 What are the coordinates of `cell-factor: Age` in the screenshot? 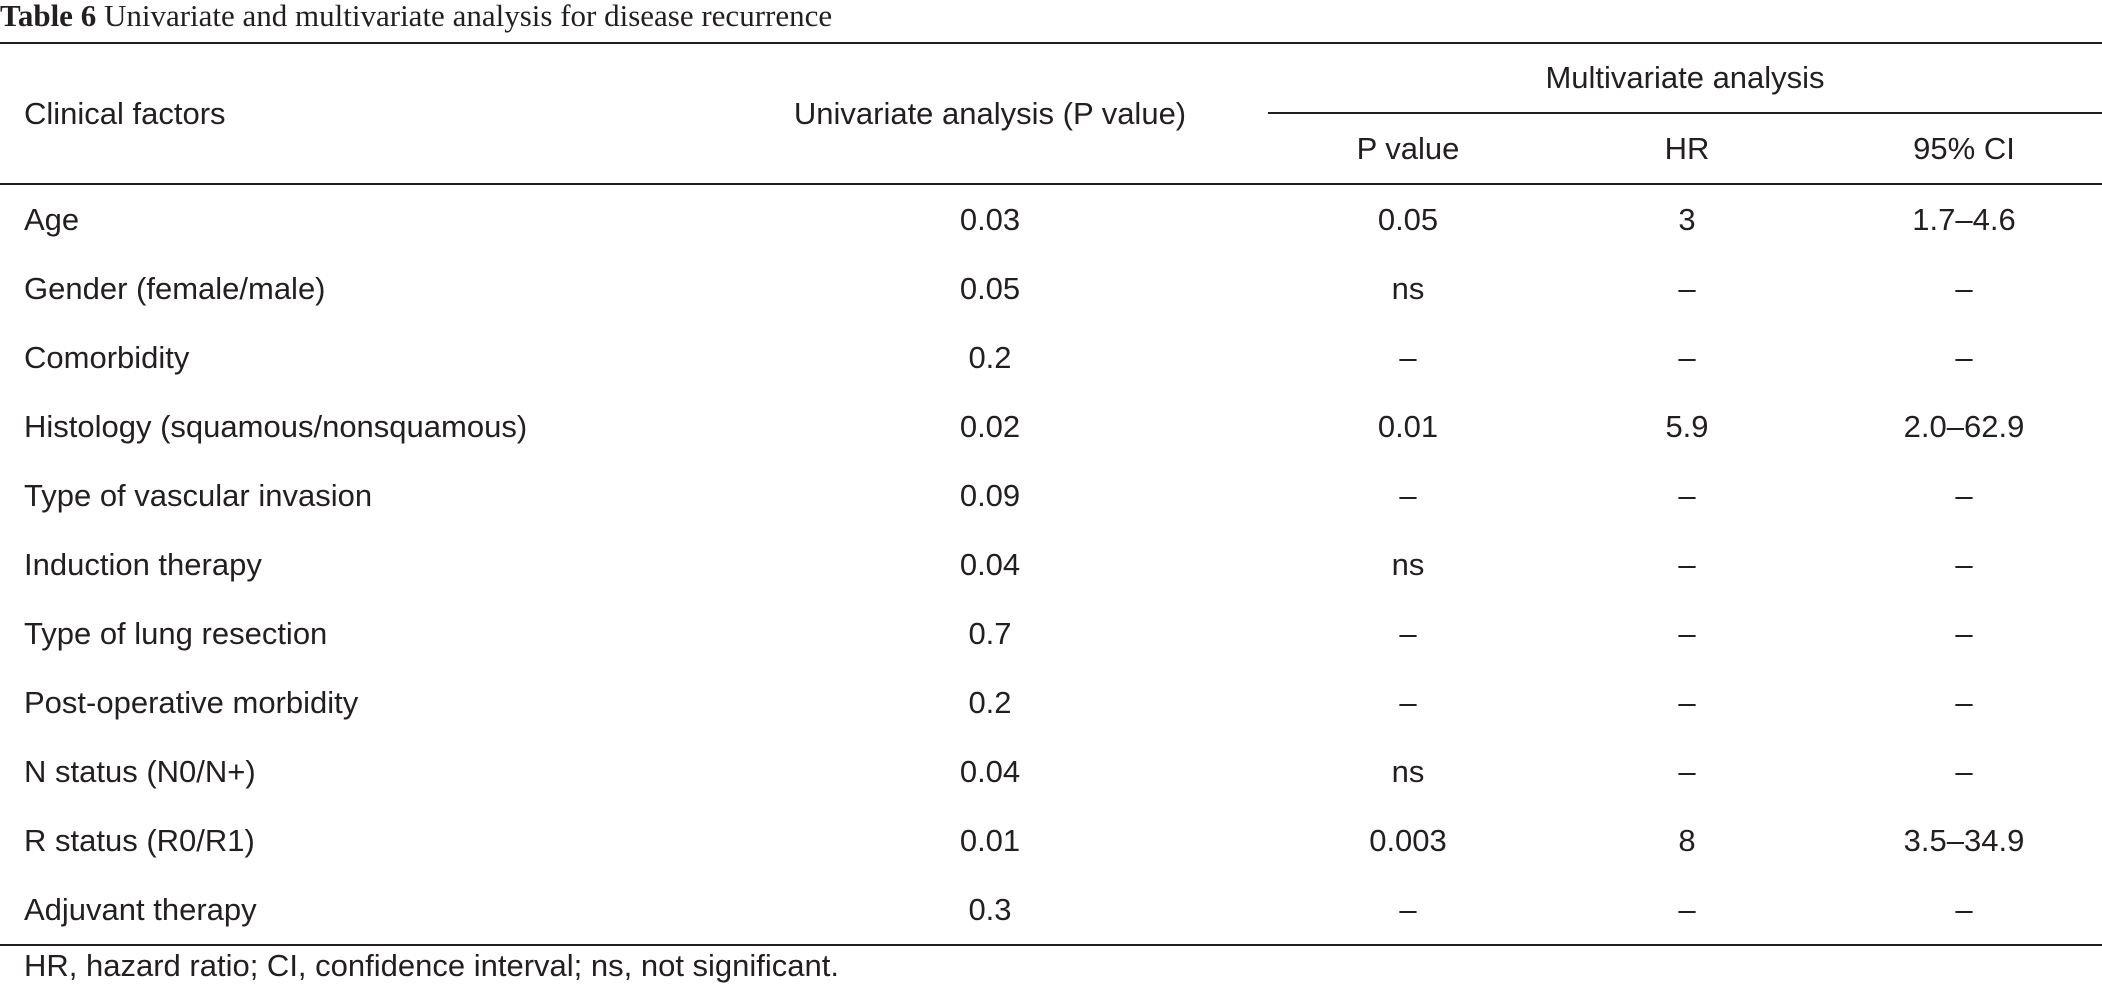 It's located at (52, 219).